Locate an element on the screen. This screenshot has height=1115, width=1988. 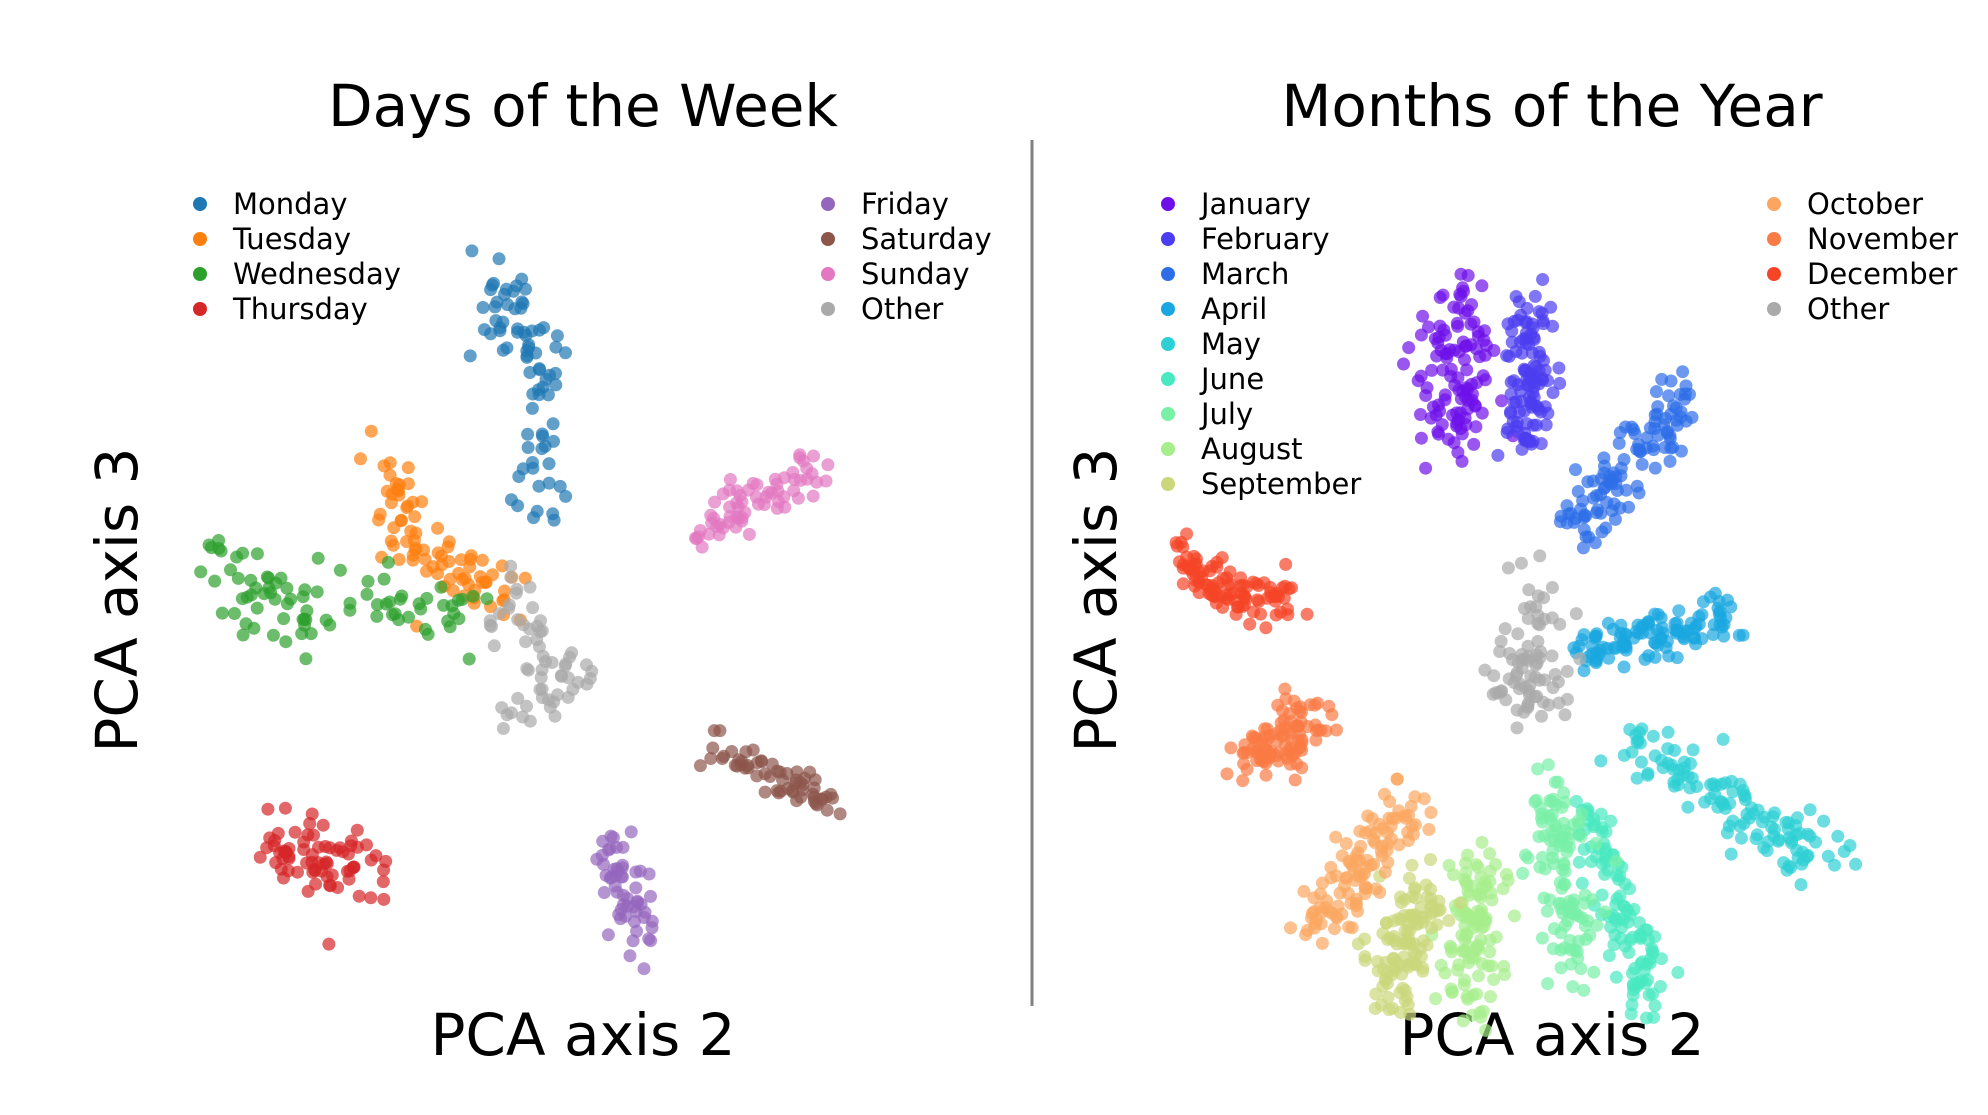
days-point-friday is located at coordinates (633, 907).